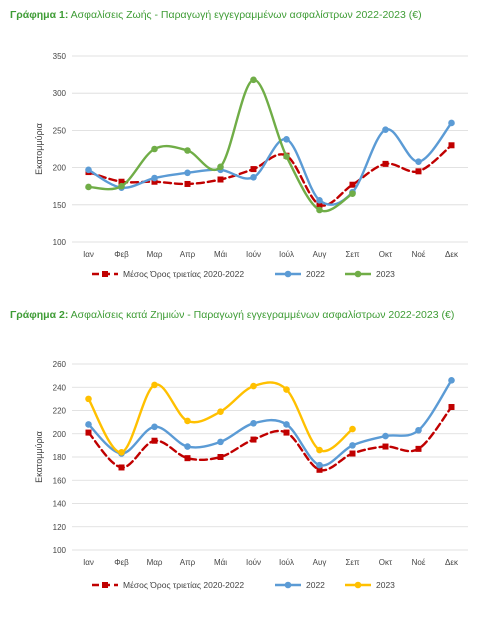  I want to click on y-axis-label: Εκατομμύρια, so click(39, 457).